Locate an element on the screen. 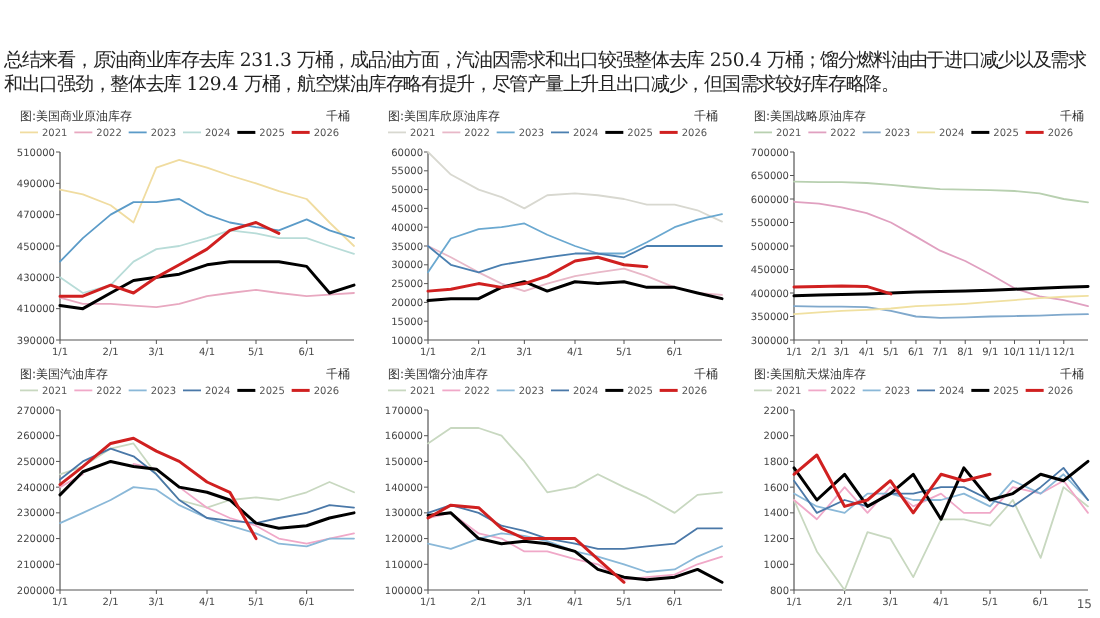 The height and width of the screenshot is (618, 1100). text: 总结来看，原油商业库存去库 231.3 万桶，成品油方面，汽油因需求和出口较强整体去库 250.4 万桶；馏分燃料油由于进口减少以及需求和出口强劲，整体去库 129.4 万桶，航空煤油库存略有提升，尽管产量上升且出口减少，但国需求较好库存略降。 is located at coordinates (546, 73).